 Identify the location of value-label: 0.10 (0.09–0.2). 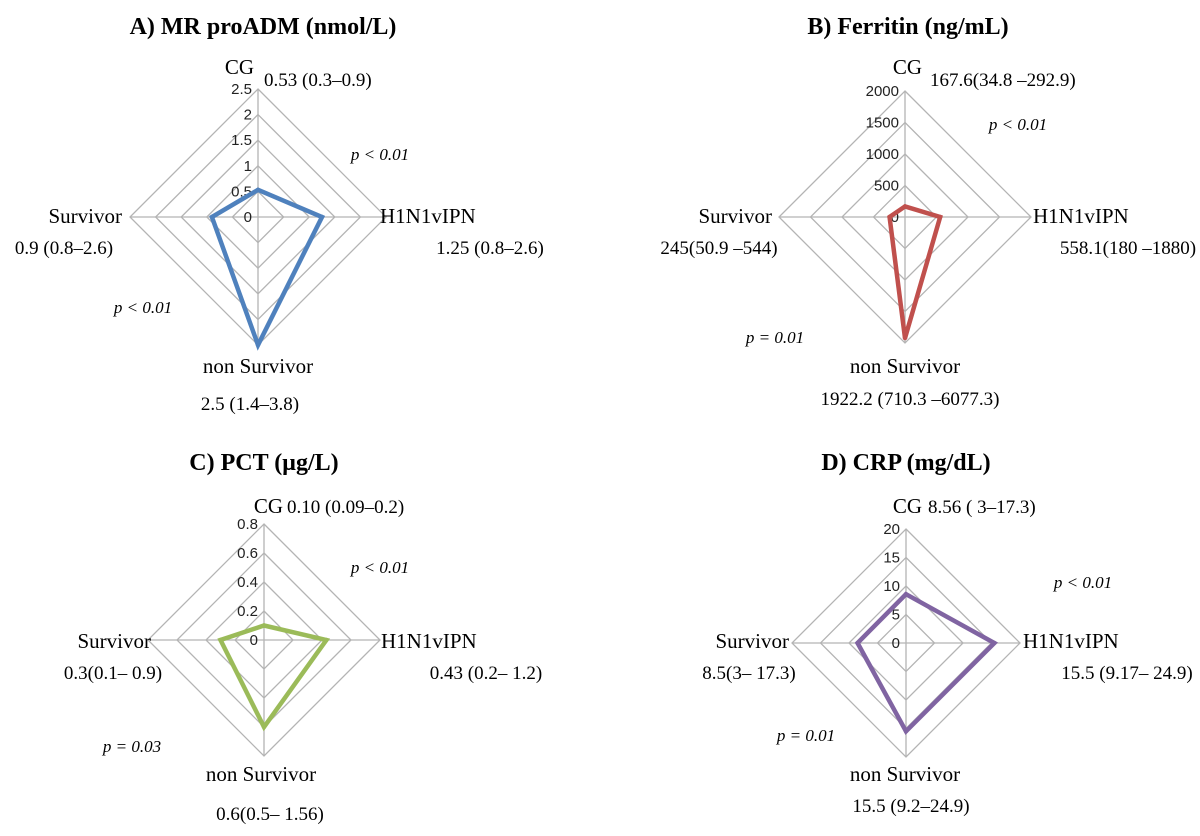
(345, 507).